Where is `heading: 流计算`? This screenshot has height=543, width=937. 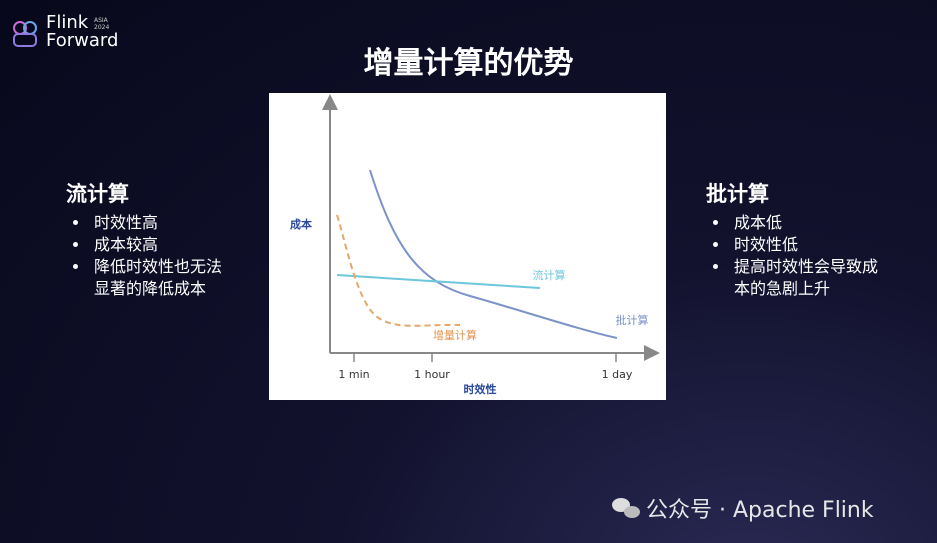
heading: 流计算 is located at coordinates (97, 194).